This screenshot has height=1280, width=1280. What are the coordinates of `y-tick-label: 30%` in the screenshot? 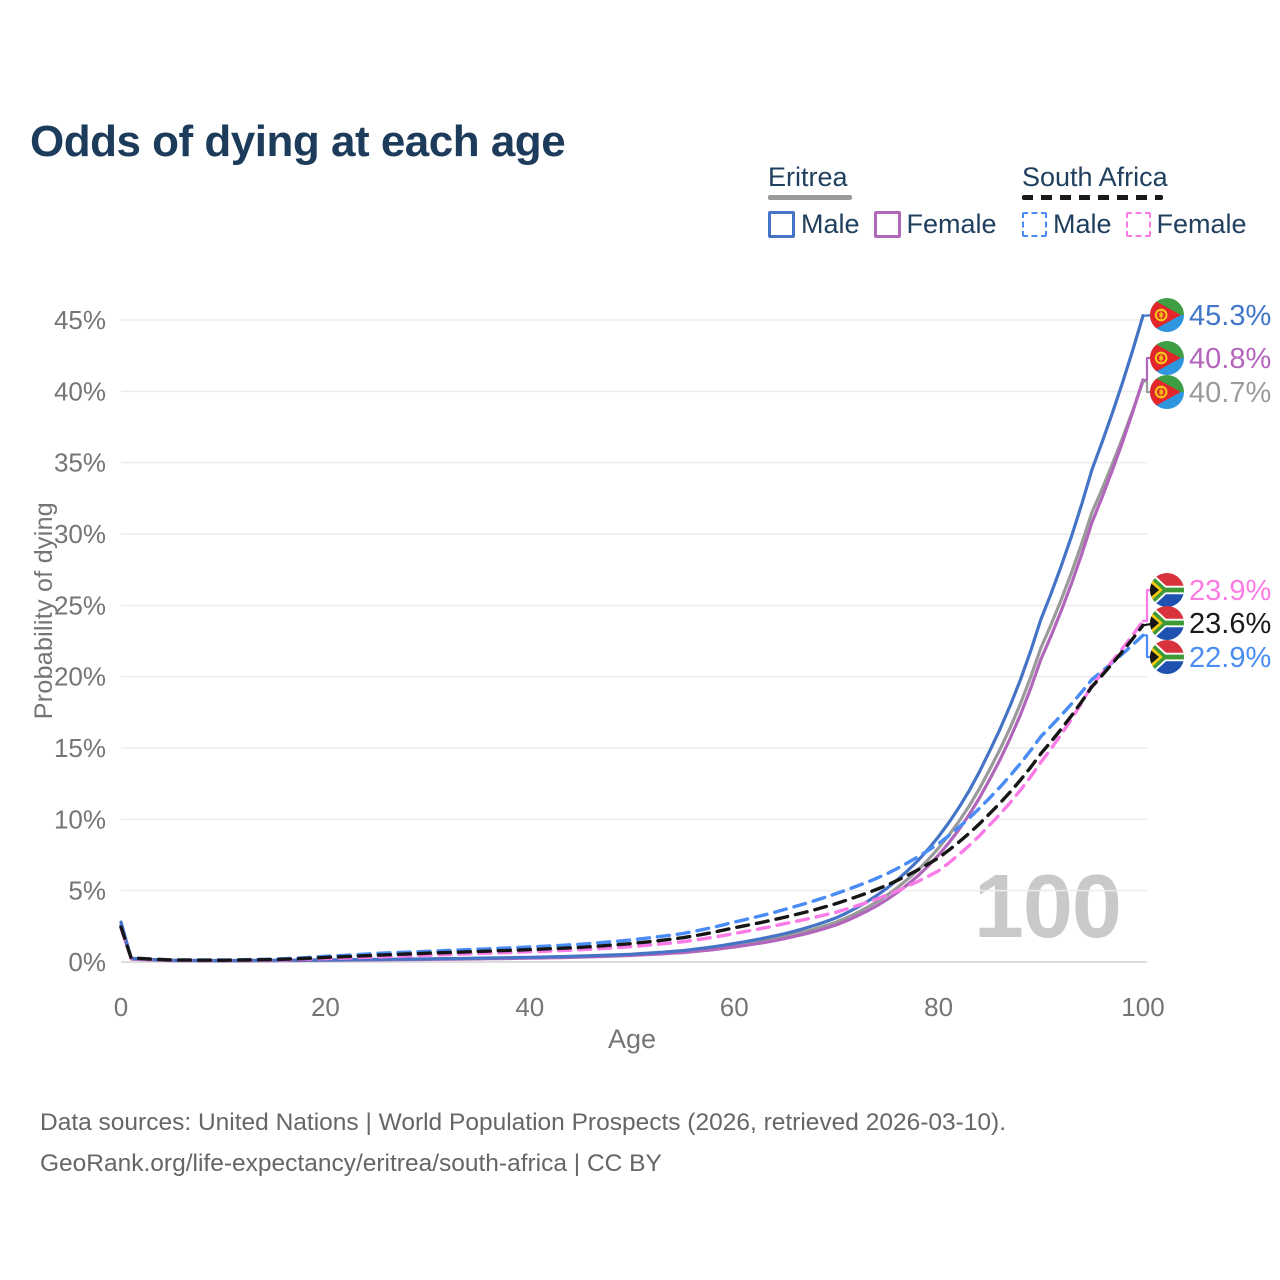 It's located at (80, 534).